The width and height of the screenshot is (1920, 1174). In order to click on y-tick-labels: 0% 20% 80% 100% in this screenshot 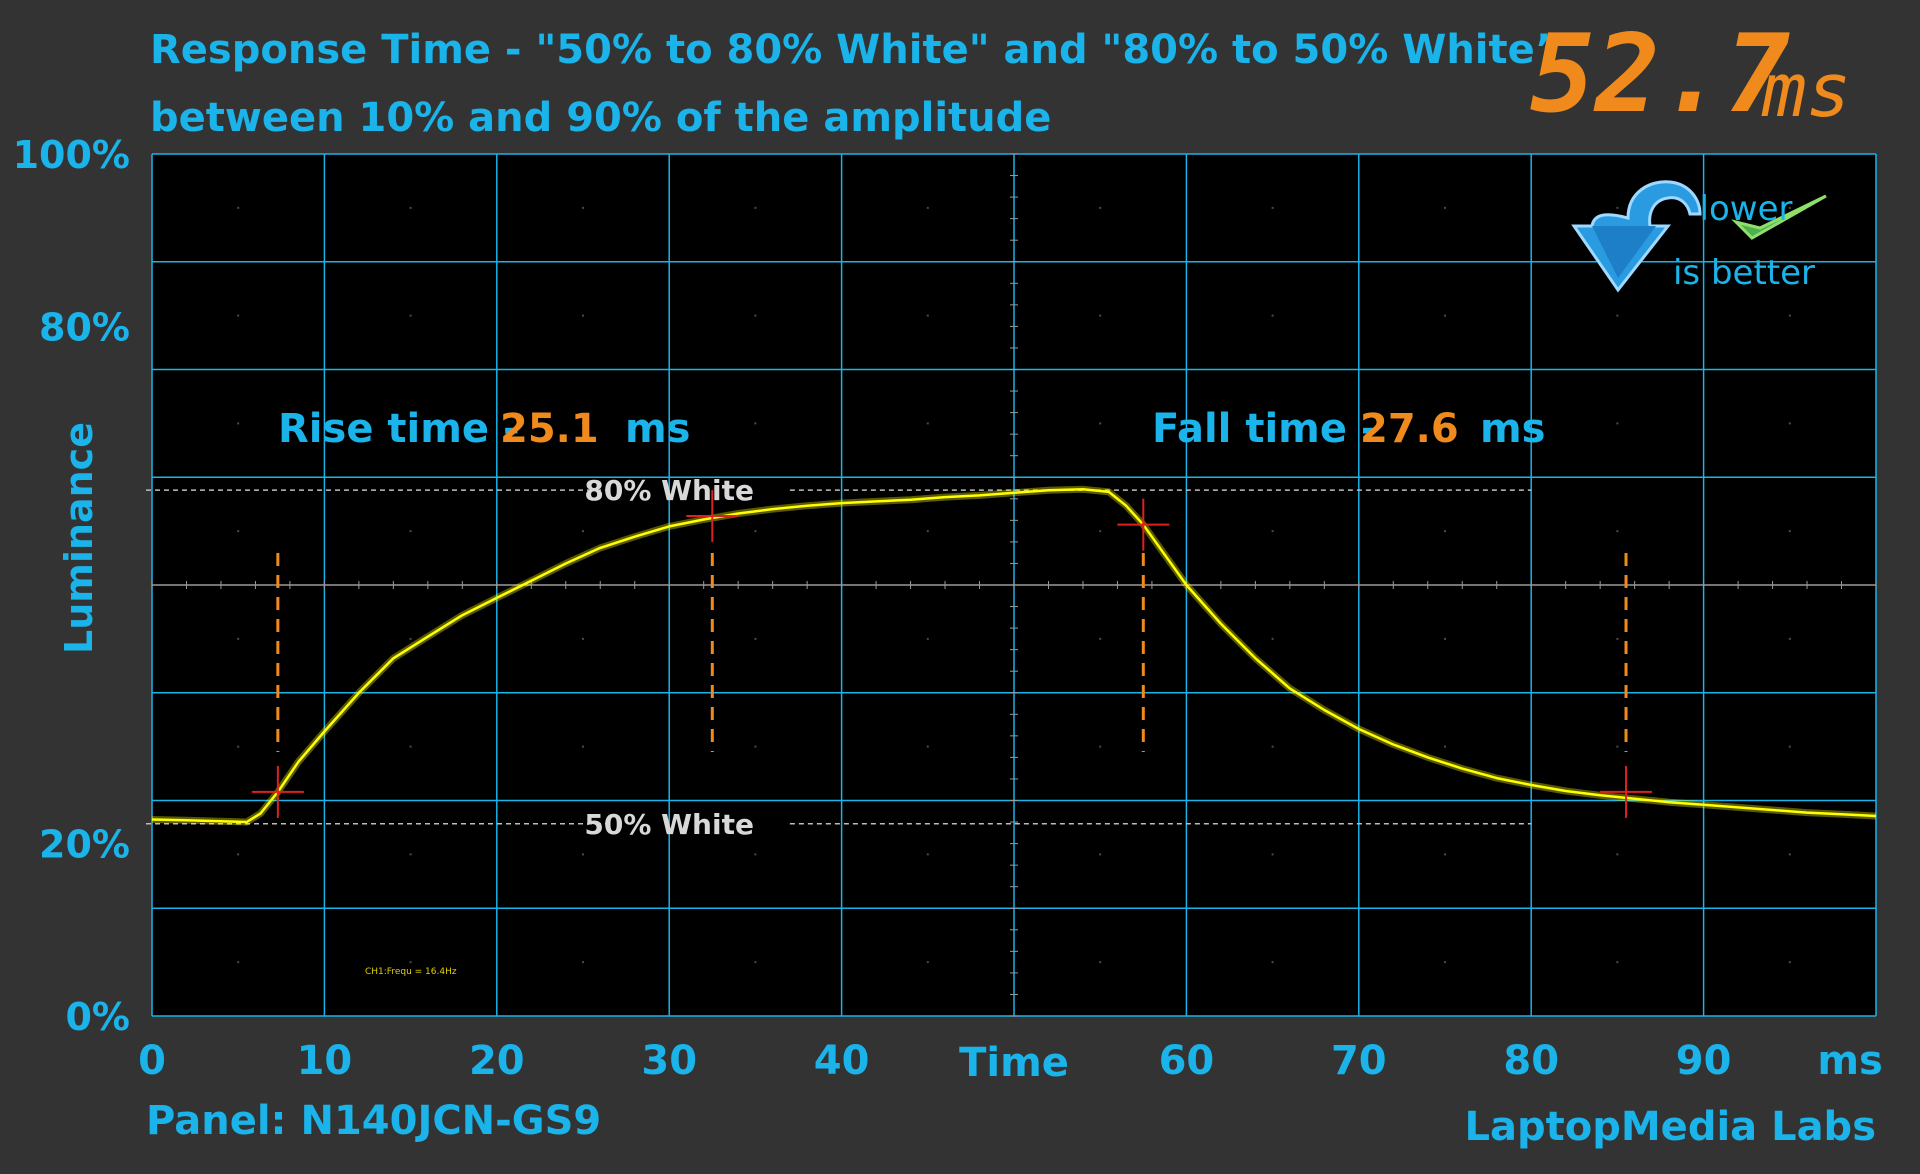, I will do `click(71, 586)`.